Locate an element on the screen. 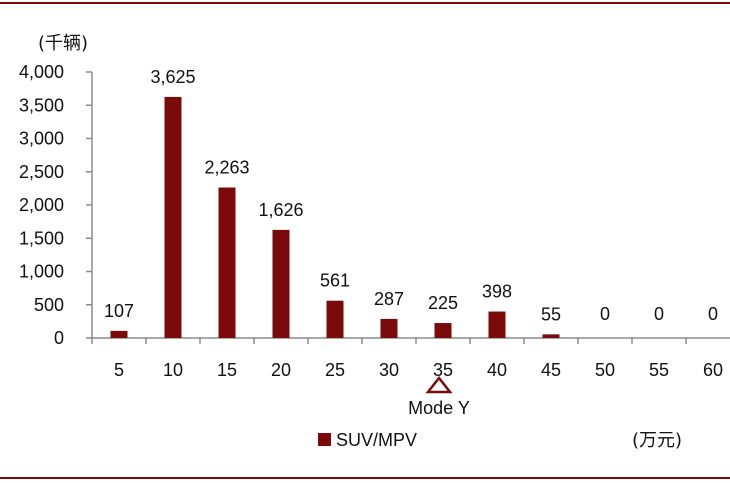 The image size is (730, 483). y-tick-label: 0 is located at coordinates (59, 338).